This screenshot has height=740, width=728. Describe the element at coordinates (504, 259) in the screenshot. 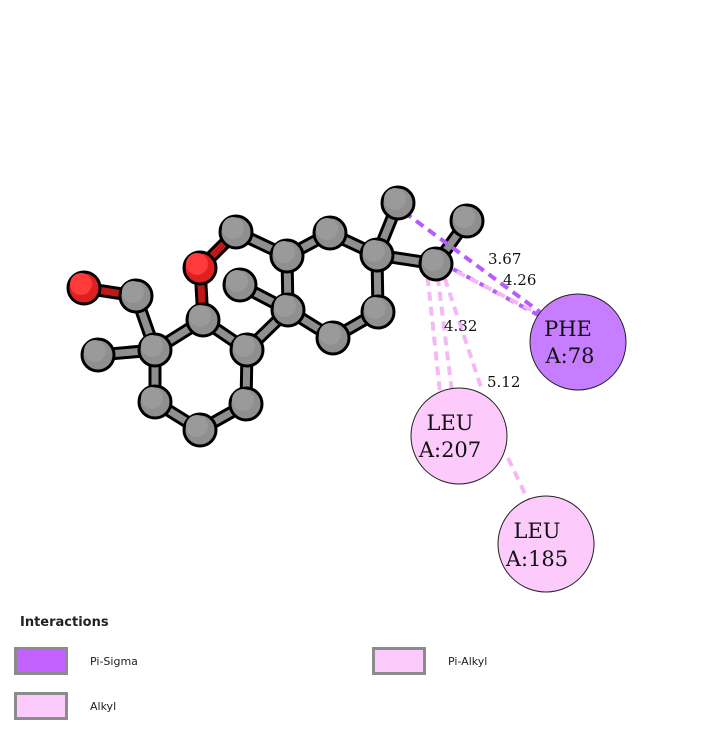

I see `distance-label: 3.67` at that location.